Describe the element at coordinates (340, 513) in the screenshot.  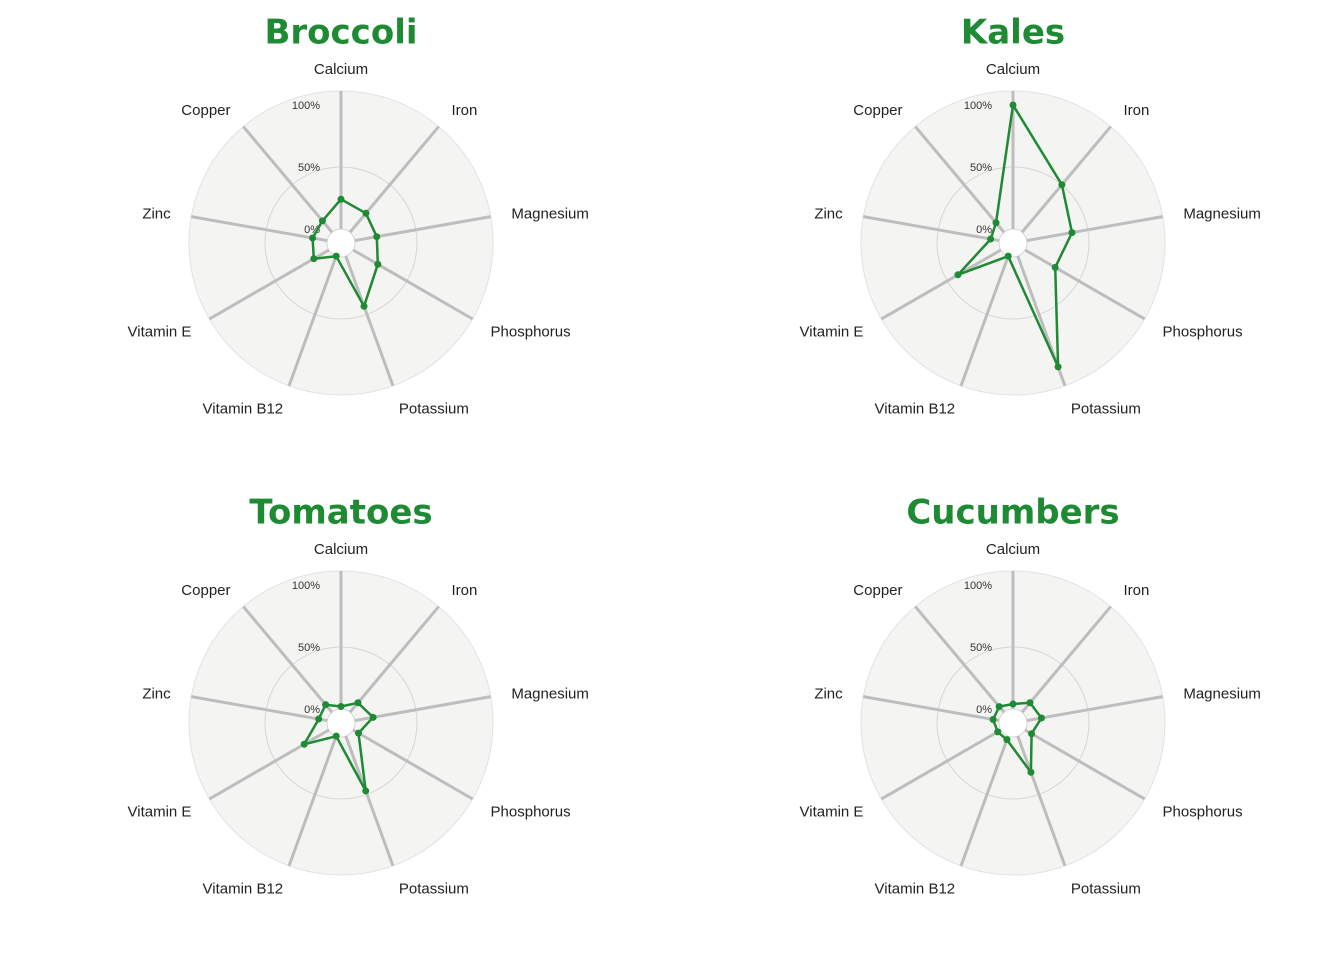
I see `chart-title: Tomatoes` at that location.